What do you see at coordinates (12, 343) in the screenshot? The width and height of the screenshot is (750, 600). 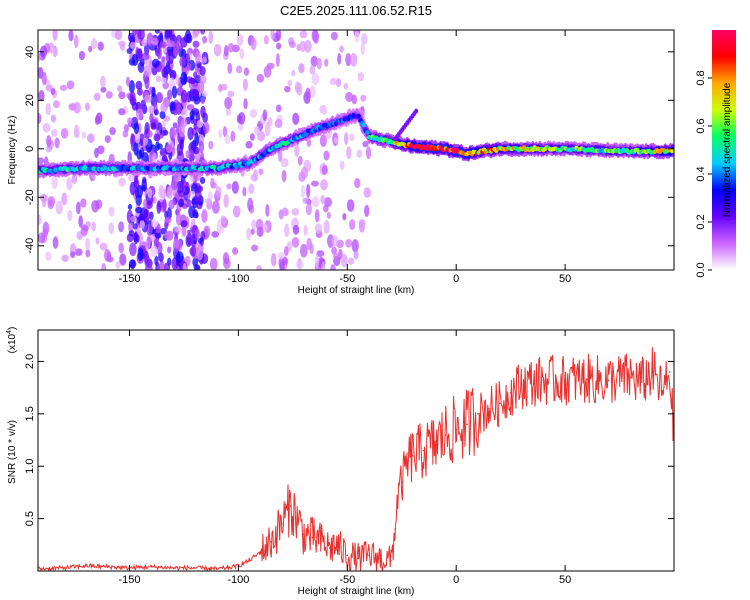 I see `snr-y-scale-prefix: (x10` at bounding box center [12, 343].